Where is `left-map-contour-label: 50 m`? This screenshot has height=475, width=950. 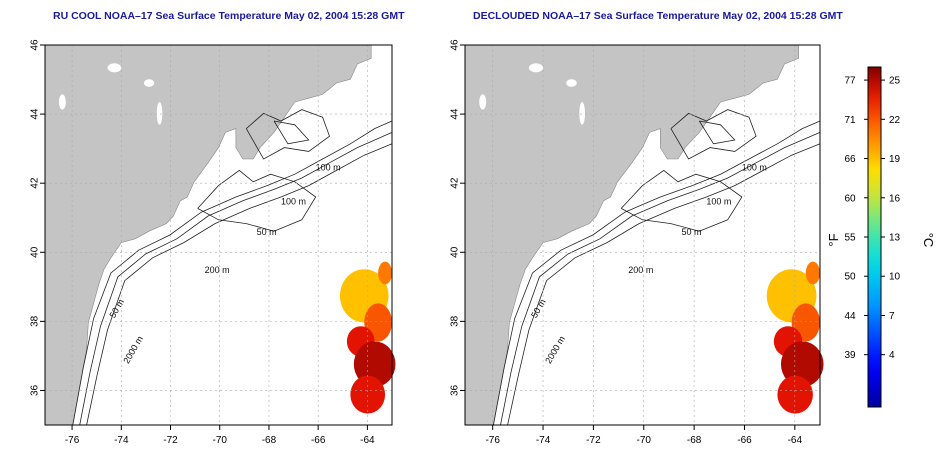
left-map-contour-label: 50 m is located at coordinates (267, 232).